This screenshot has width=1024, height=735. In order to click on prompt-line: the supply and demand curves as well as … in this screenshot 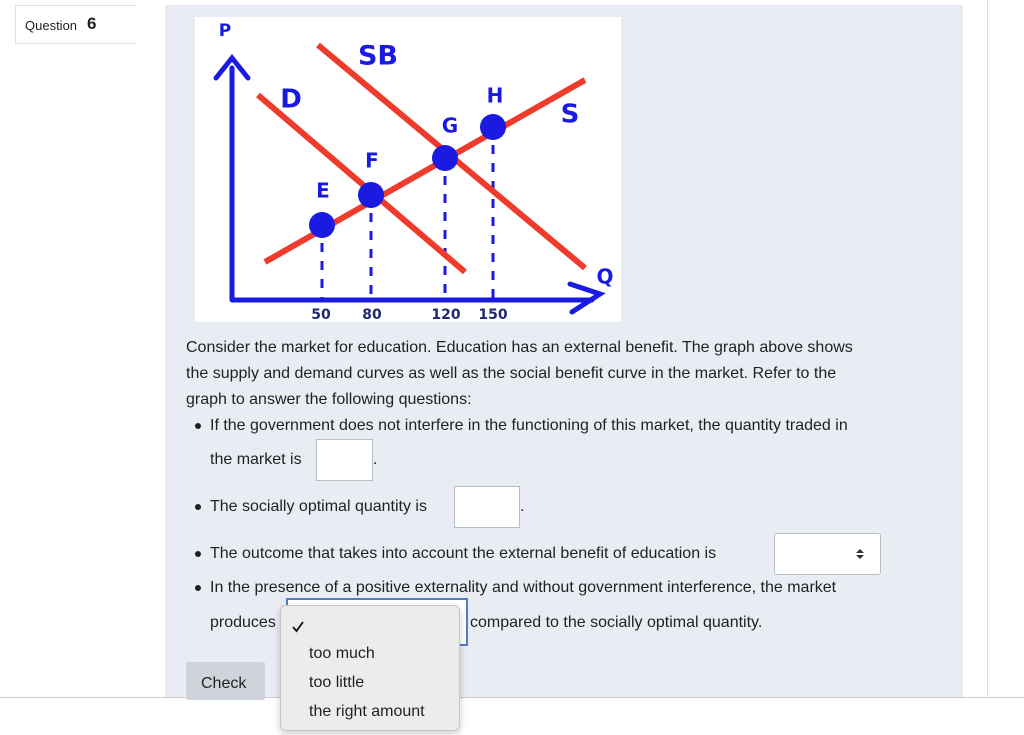, I will do `click(511, 373)`.